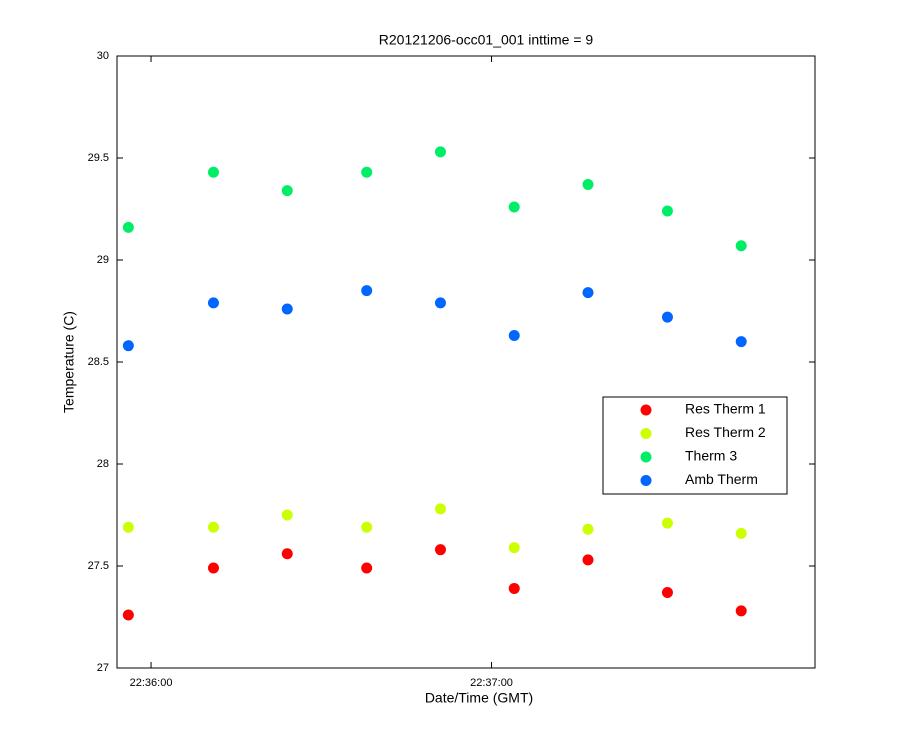 Image resolution: width=900 pixels, height=750 pixels. I want to click on x-axis-label: Date/Time (GMT), so click(479, 698).